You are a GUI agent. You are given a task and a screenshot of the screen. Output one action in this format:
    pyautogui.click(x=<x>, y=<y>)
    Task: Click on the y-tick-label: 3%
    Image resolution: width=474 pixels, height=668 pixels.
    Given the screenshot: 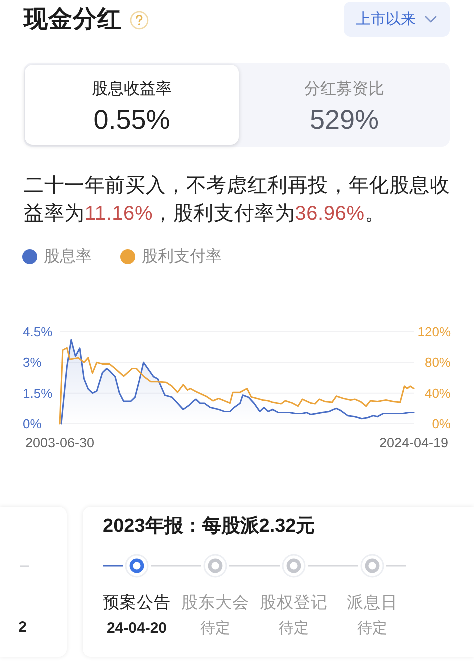 What is the action you would take?
    pyautogui.click(x=32, y=362)
    